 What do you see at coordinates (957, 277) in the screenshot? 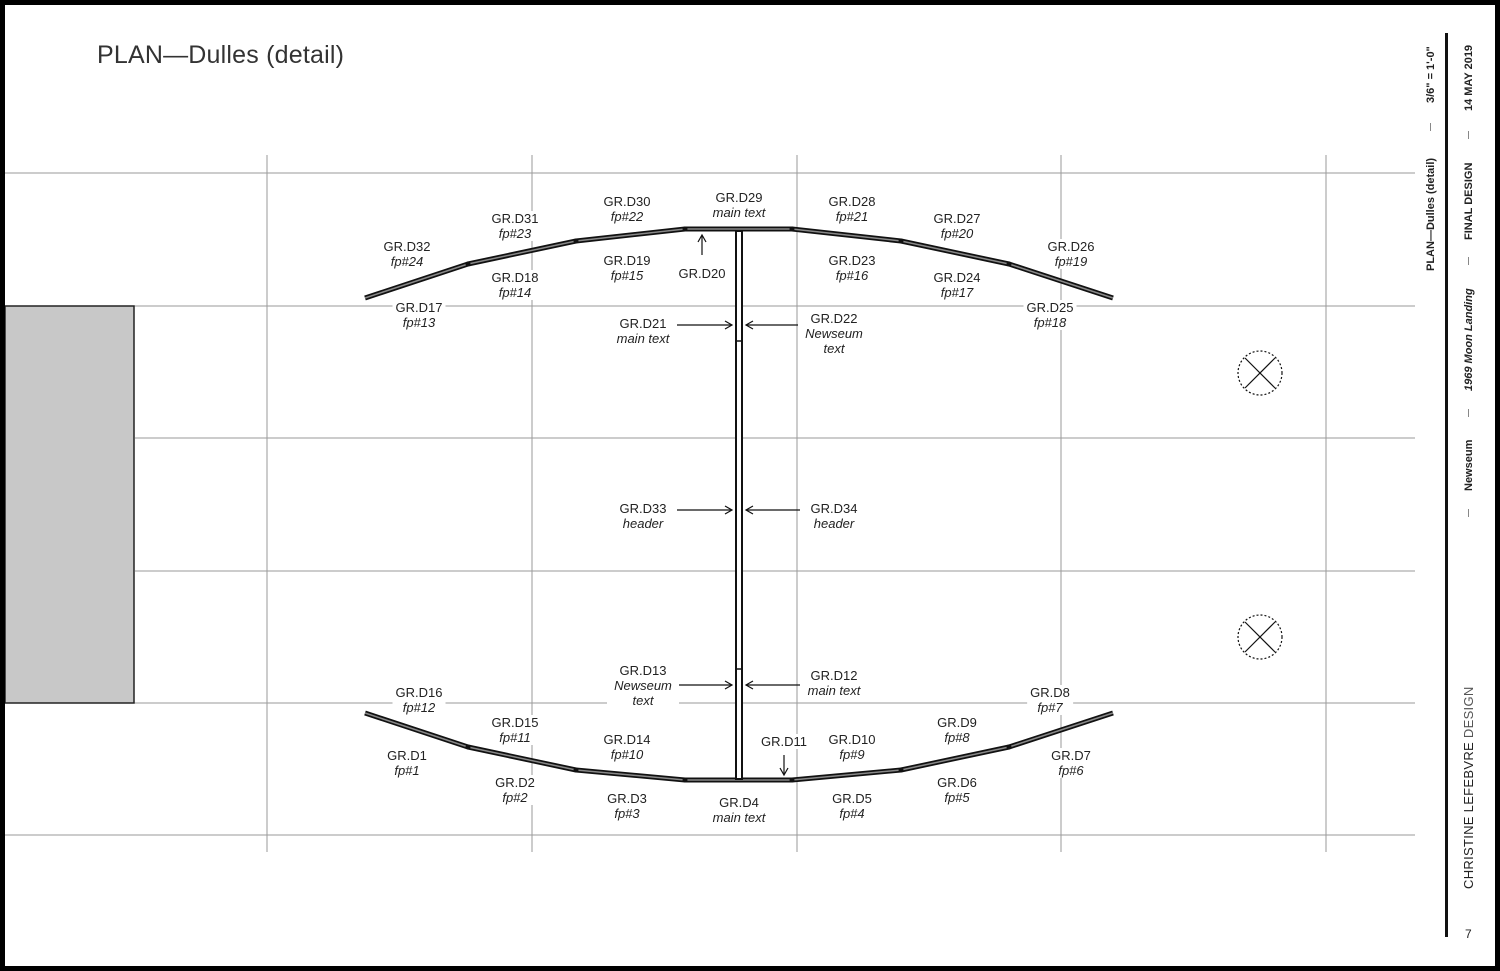
I see `panel-code: GR.D24` at bounding box center [957, 277].